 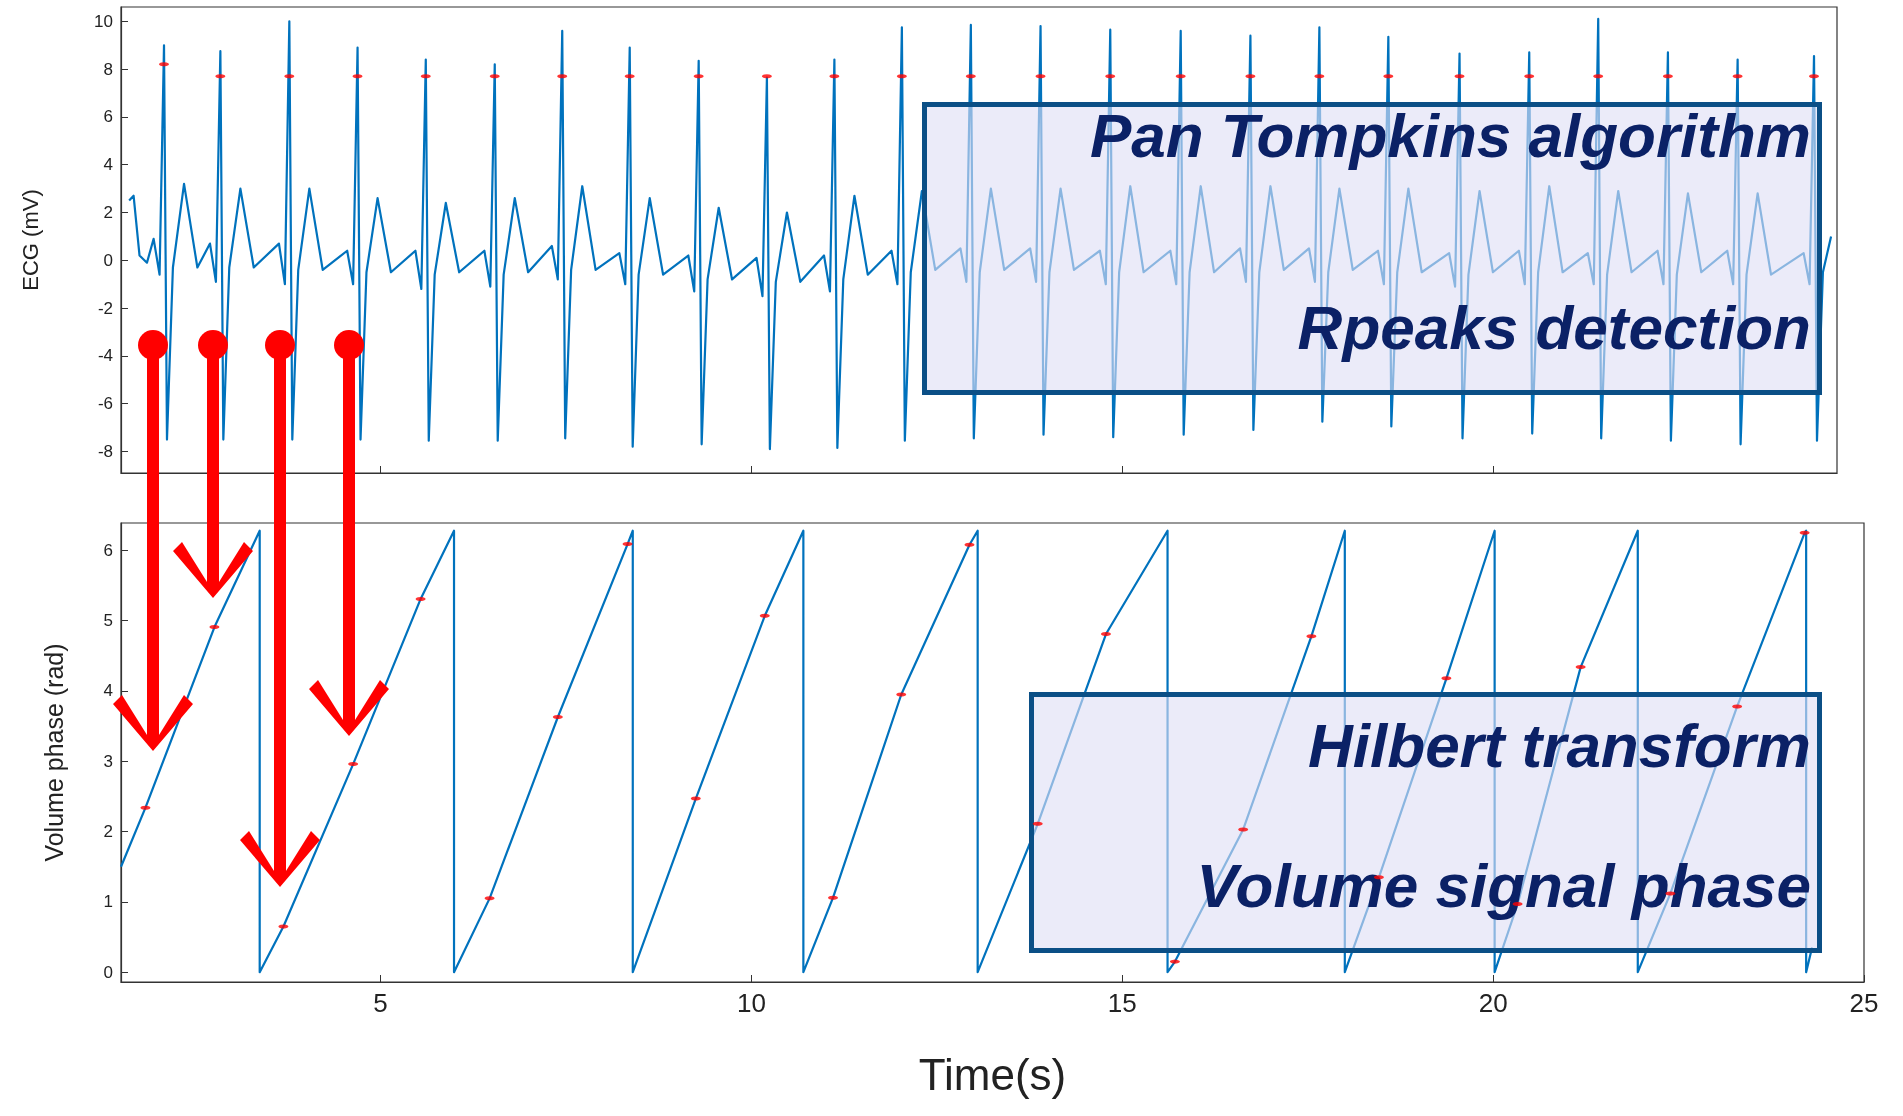 What do you see at coordinates (108, 902) in the screenshot?
I see `y-tick-label: 1` at bounding box center [108, 902].